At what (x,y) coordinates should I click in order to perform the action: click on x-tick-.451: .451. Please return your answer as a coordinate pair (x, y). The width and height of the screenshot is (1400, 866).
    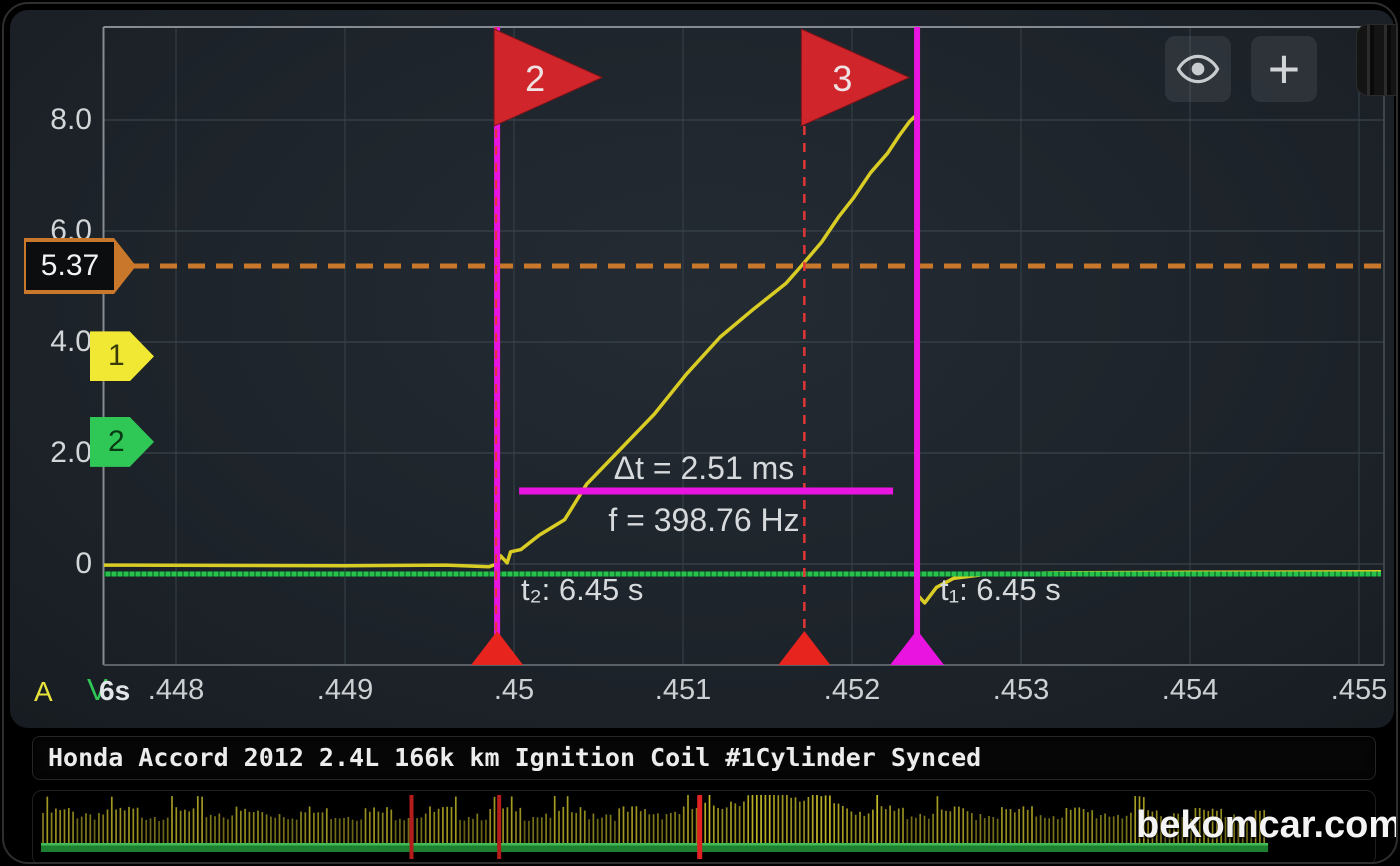
    Looking at the image, I should click on (683, 690).